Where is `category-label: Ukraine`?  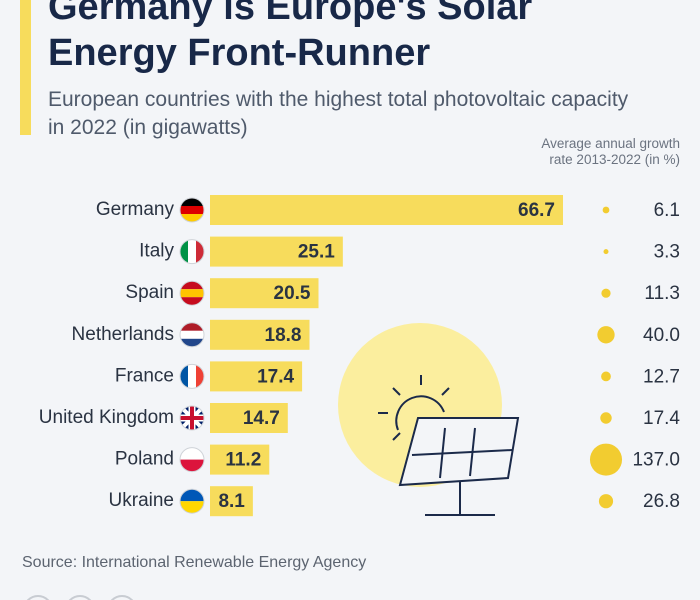
category-label: Ukraine is located at coordinates (141, 500).